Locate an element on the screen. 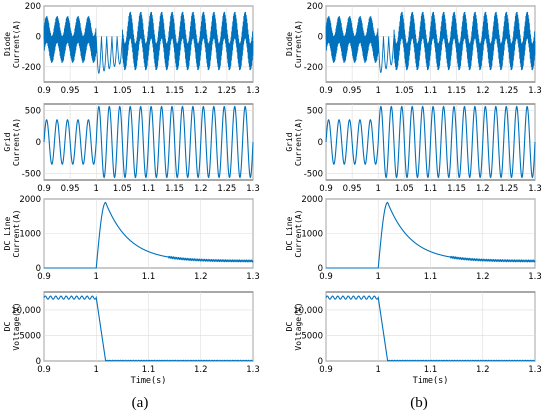  b-grid-xtick-label: 1.15 is located at coordinates (456, 189).